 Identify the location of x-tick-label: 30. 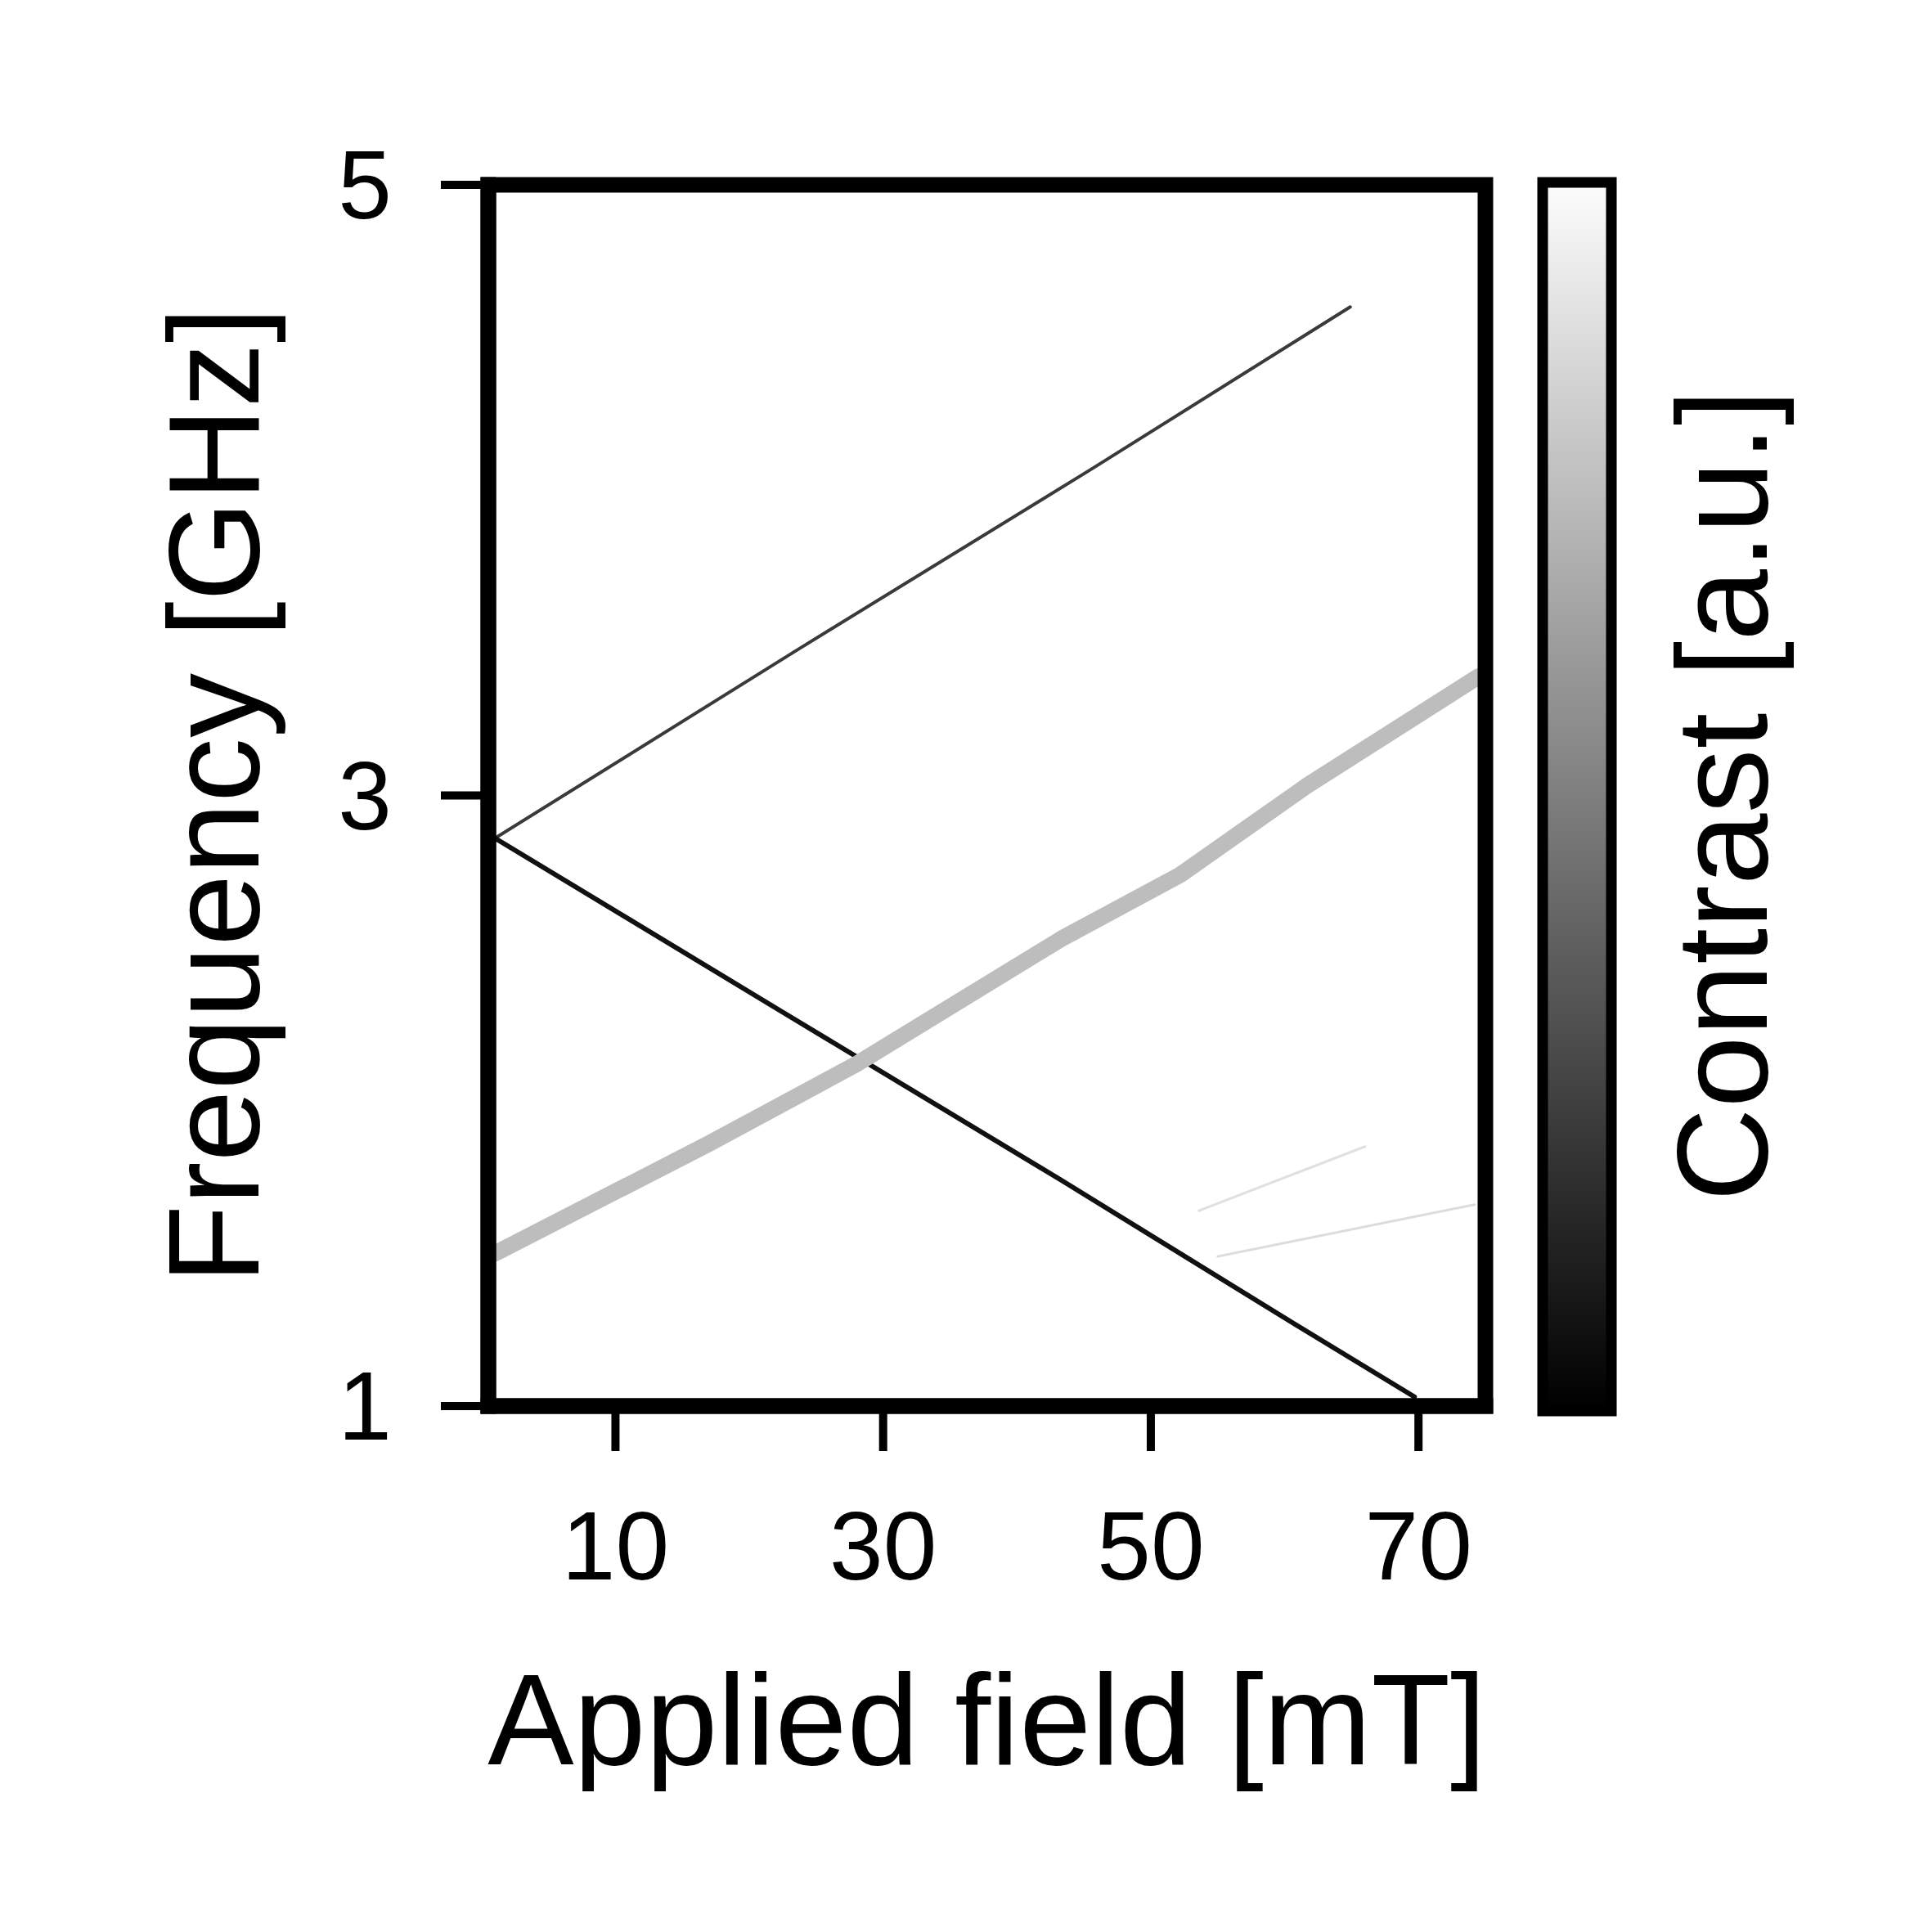
(883, 1546).